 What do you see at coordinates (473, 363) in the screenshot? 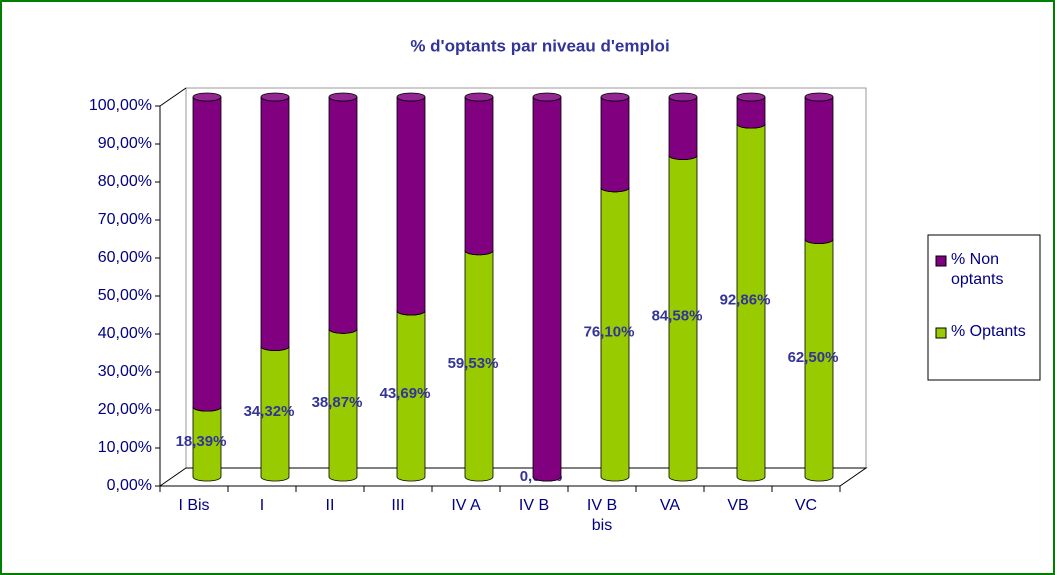
I see `data-label: 59,53%` at bounding box center [473, 363].